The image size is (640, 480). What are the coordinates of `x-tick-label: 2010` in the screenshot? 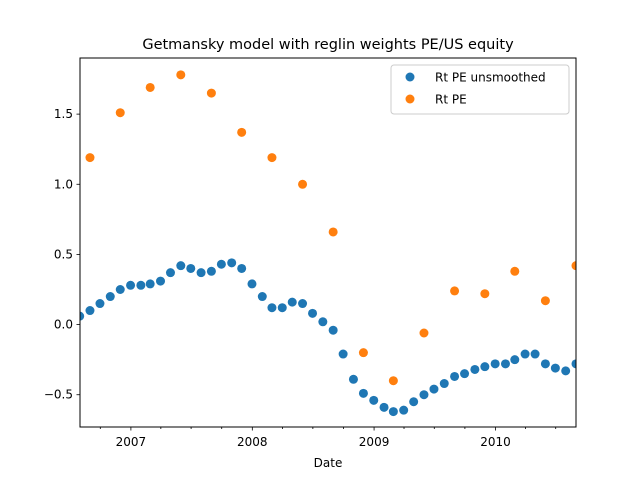 It's located at (495, 442).